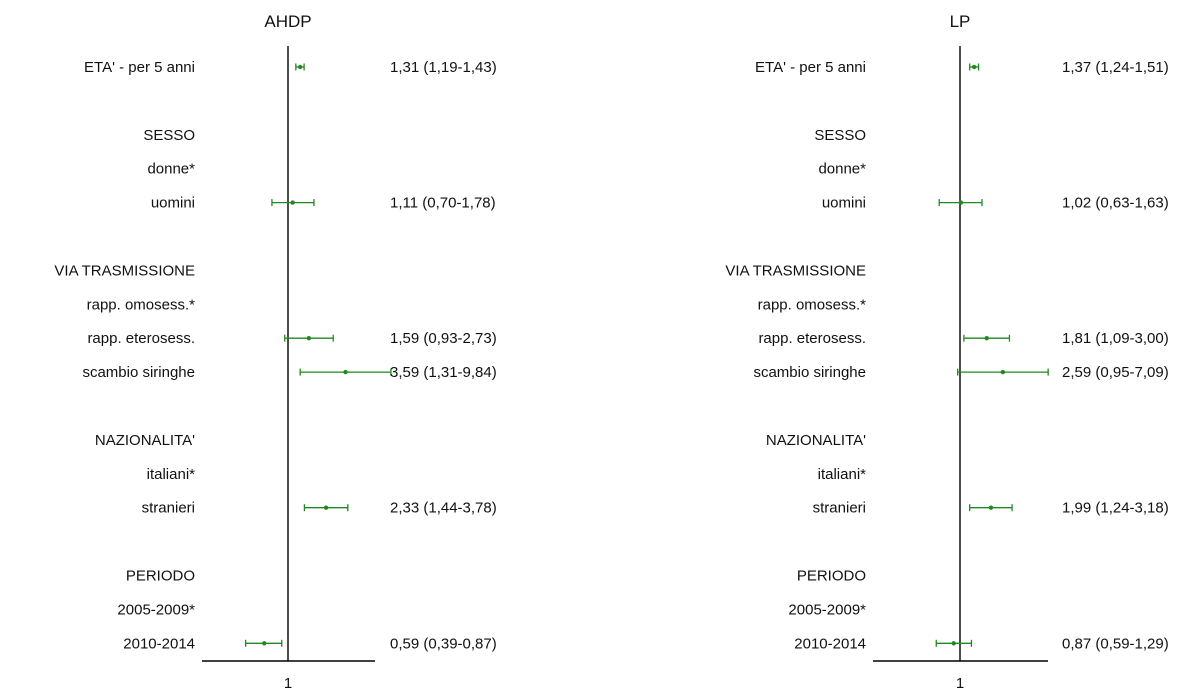 This screenshot has width=1204, height=693. What do you see at coordinates (1115, 372) in the screenshot?
I see `ci-value-label: 2,59 (0,95-7,09)` at bounding box center [1115, 372].